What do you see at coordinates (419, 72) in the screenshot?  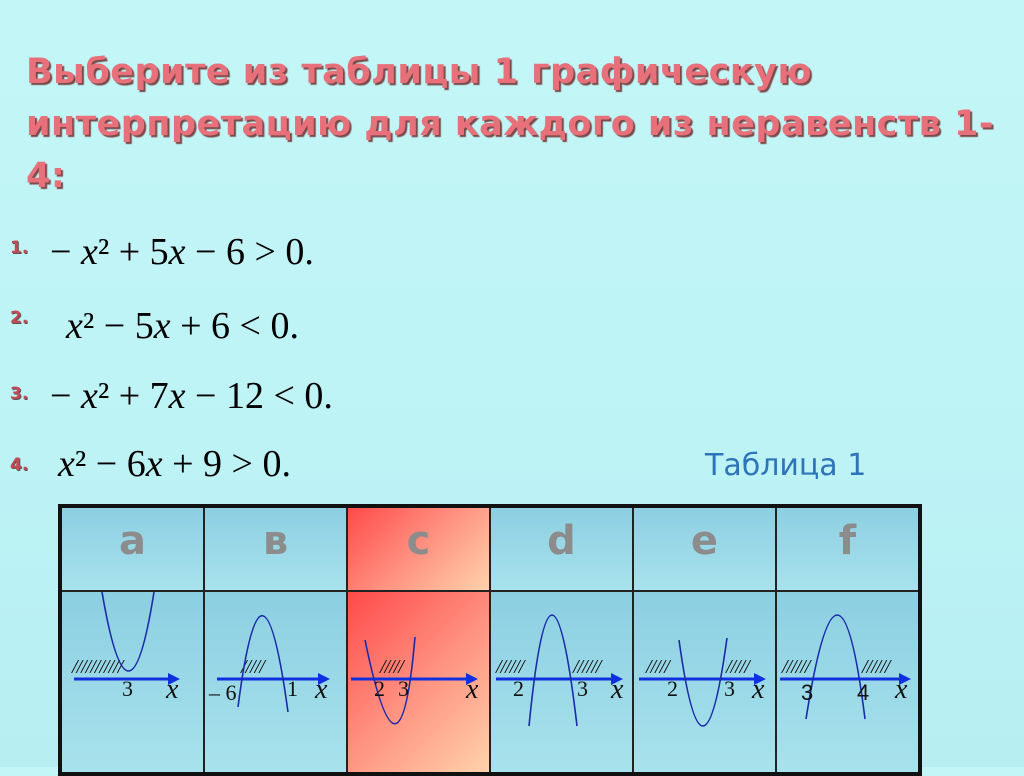 I see `title-line-1: Выберите из таблицы 1 графическую` at bounding box center [419, 72].